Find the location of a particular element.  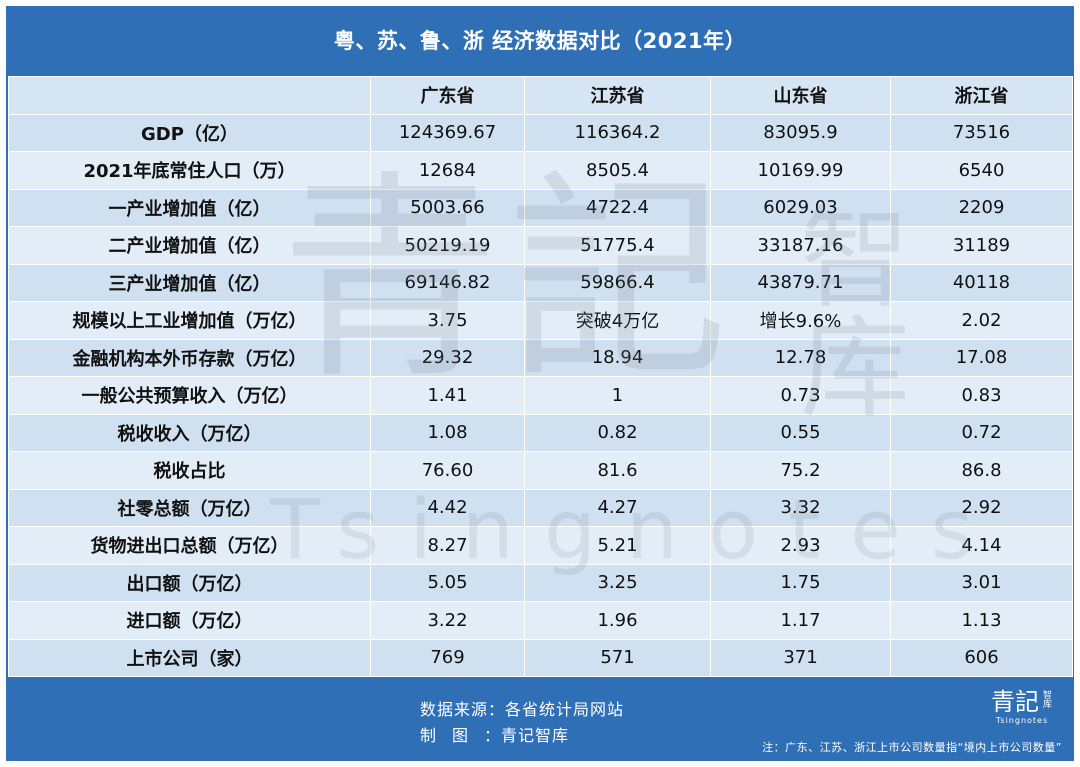

table-cell: 0.83 is located at coordinates (981, 395).